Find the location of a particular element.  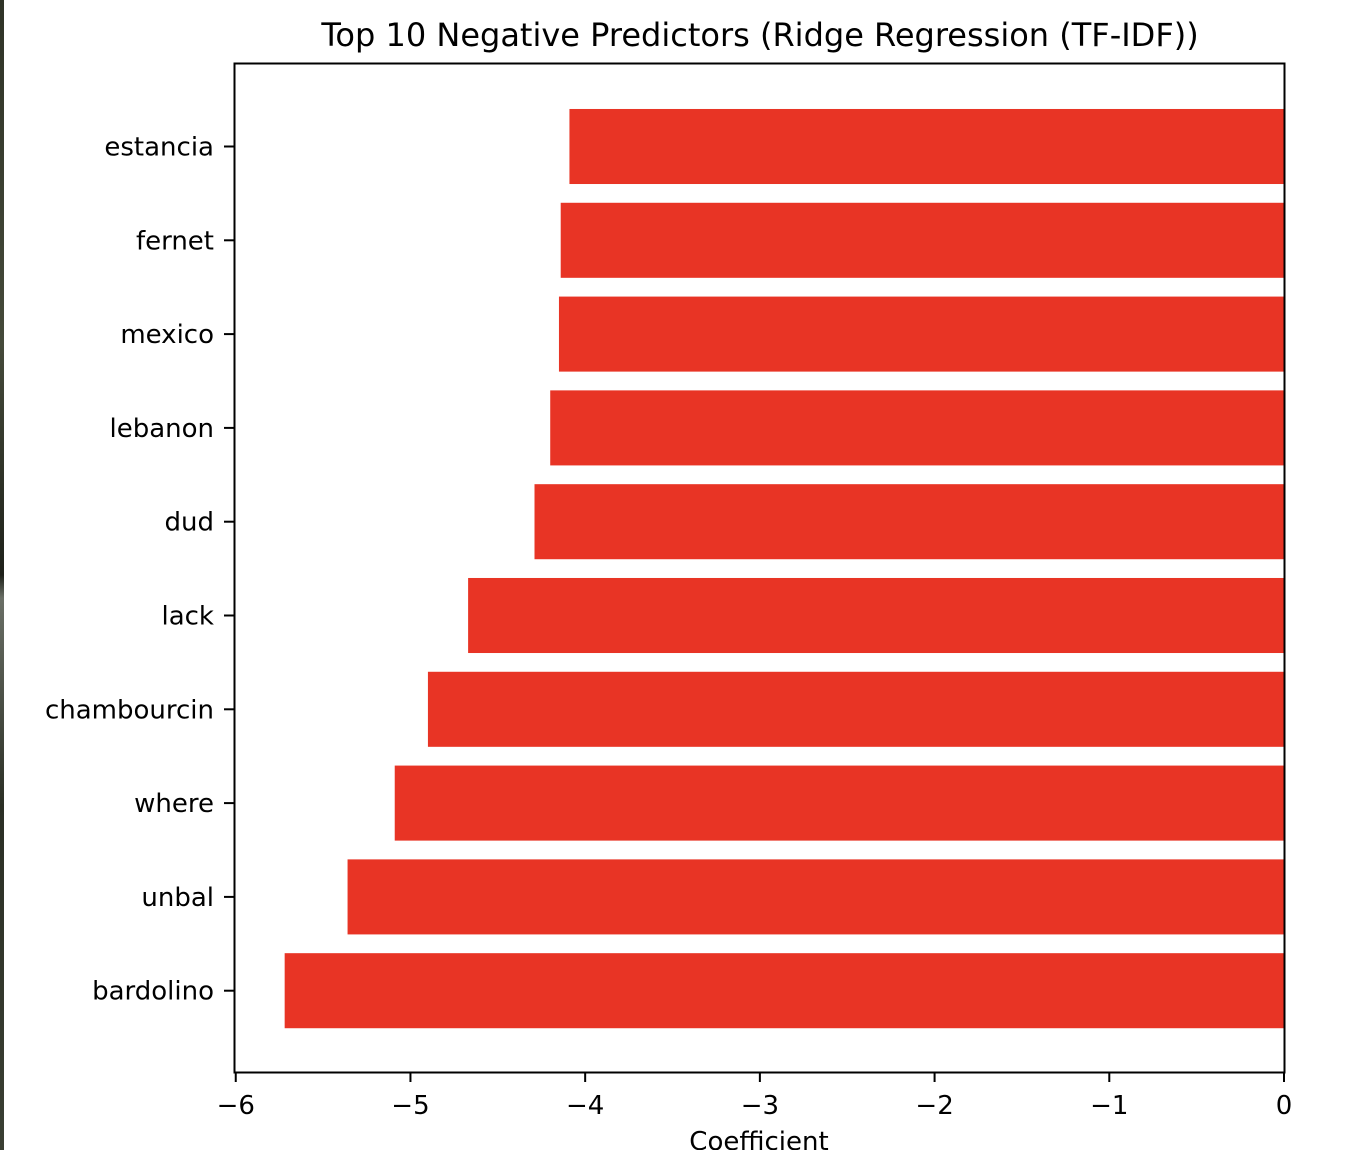

x-tick-label: −6 is located at coordinates (236, 1106).